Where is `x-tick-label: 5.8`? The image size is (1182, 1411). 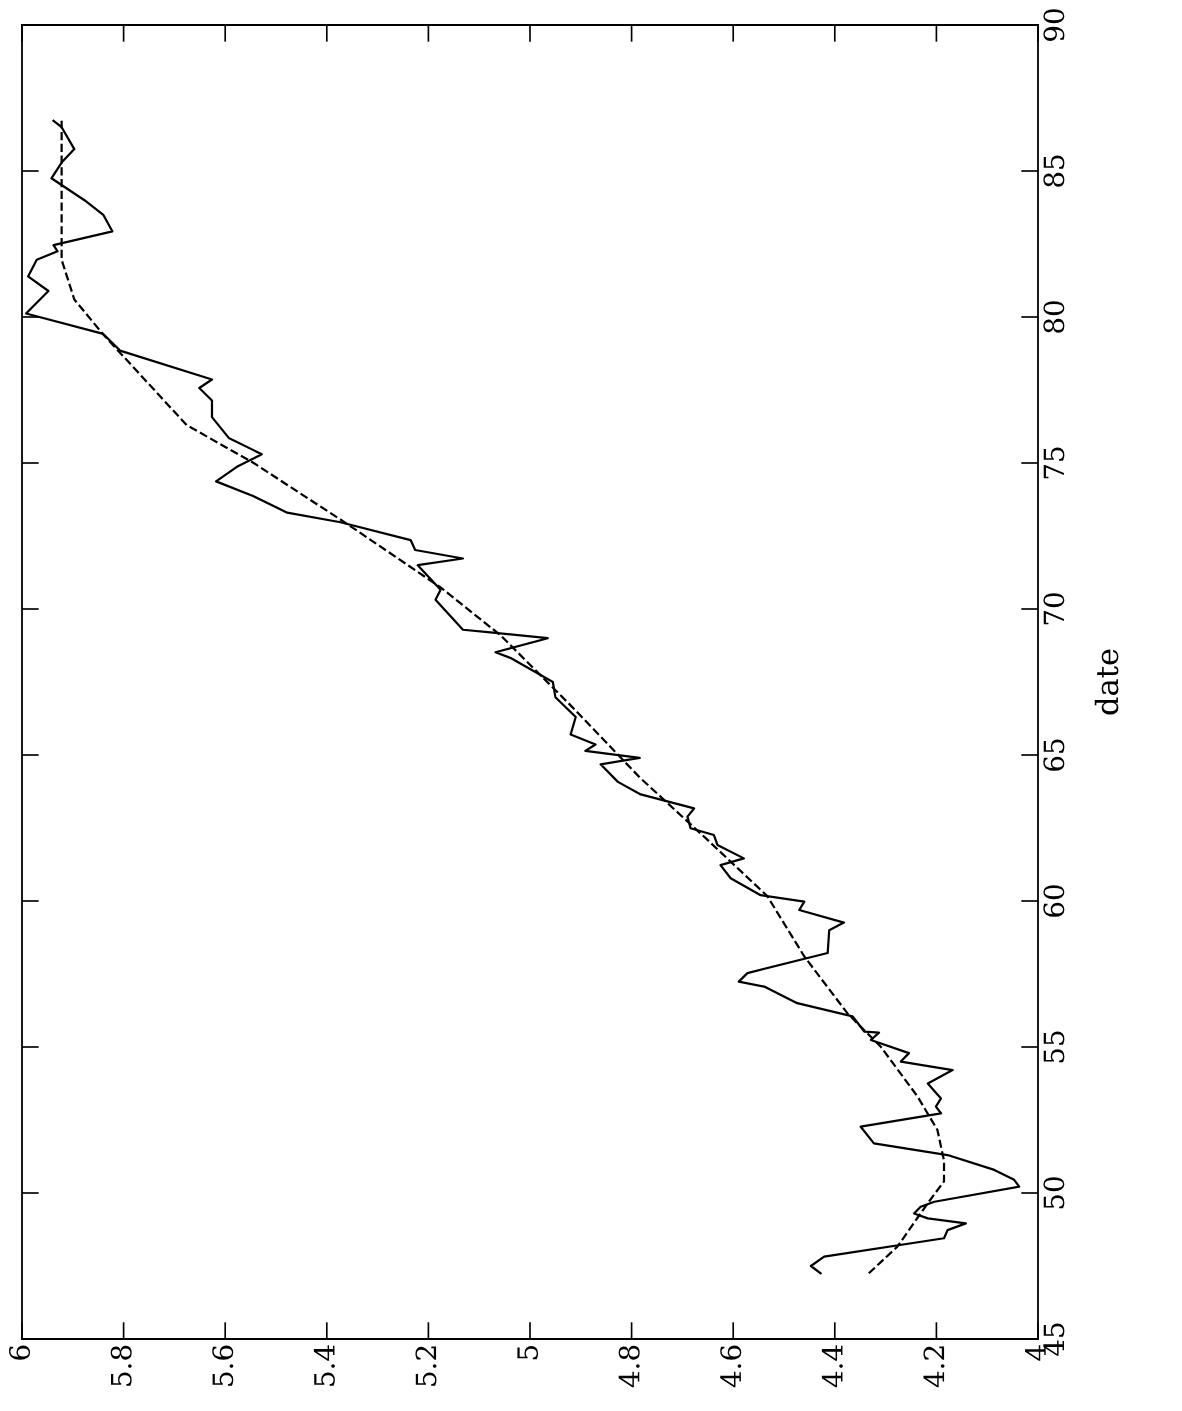 x-tick-label: 5.8 is located at coordinates (121, 1365).